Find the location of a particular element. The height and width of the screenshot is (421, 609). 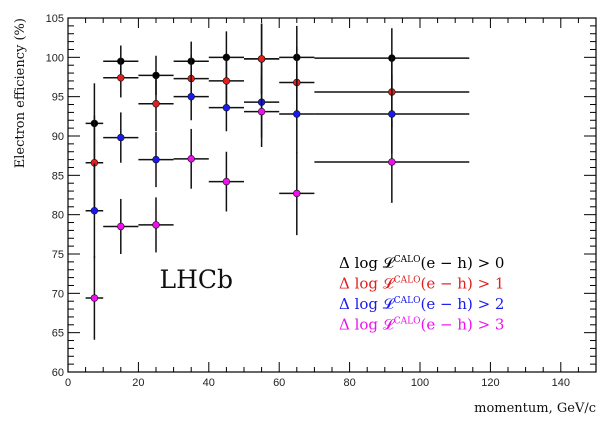

x-tick-label: 140 is located at coordinates (561, 383).